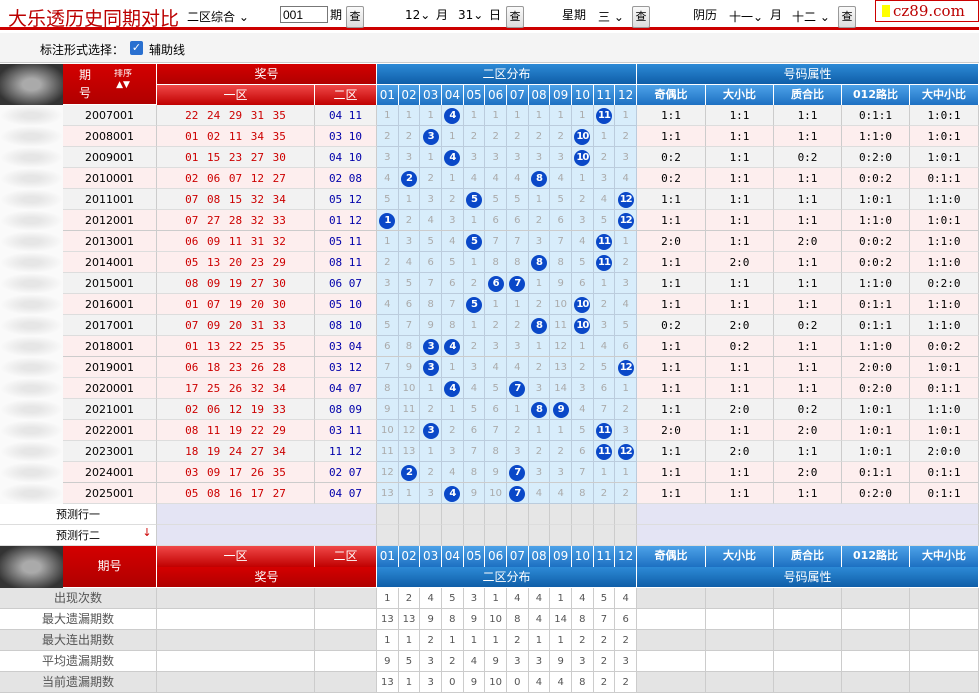 The width and height of the screenshot is (979, 699). Describe the element at coordinates (218, 16) in the screenshot. I see `mode-select: 二区综合 ⌄` at that location.